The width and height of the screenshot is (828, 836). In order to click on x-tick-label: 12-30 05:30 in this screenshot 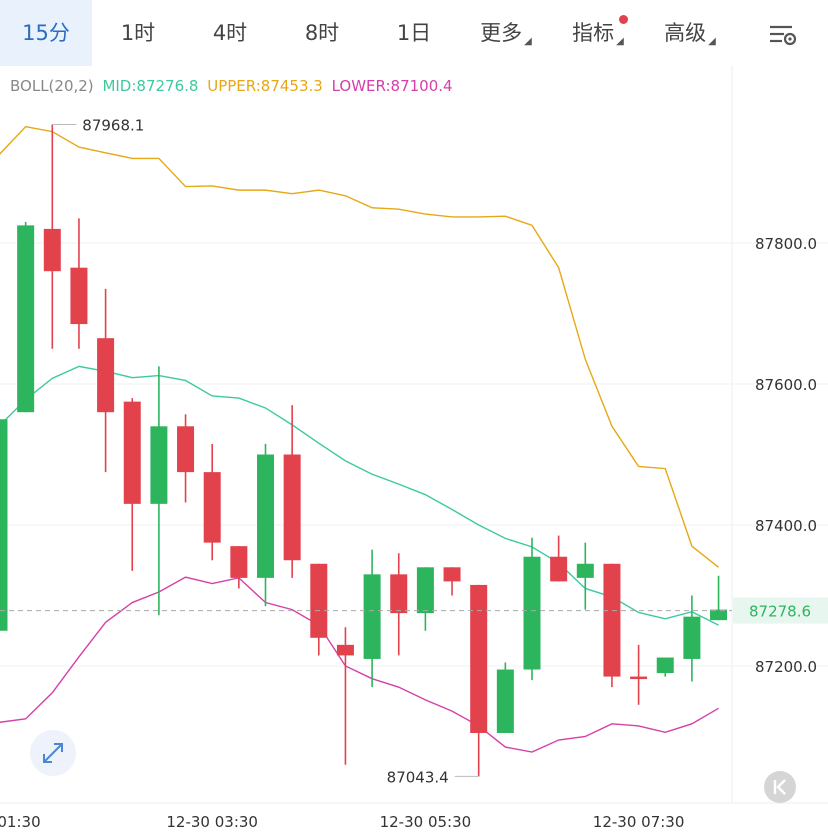, I will do `click(426, 822)`.